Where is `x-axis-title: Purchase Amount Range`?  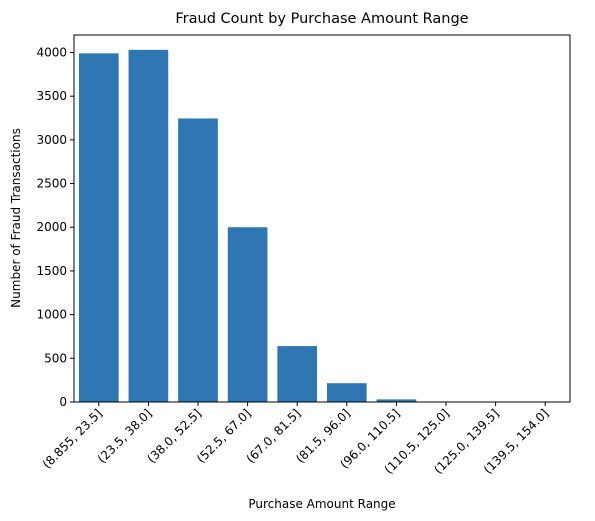
x-axis-title: Purchase Amount Range is located at coordinates (321, 504).